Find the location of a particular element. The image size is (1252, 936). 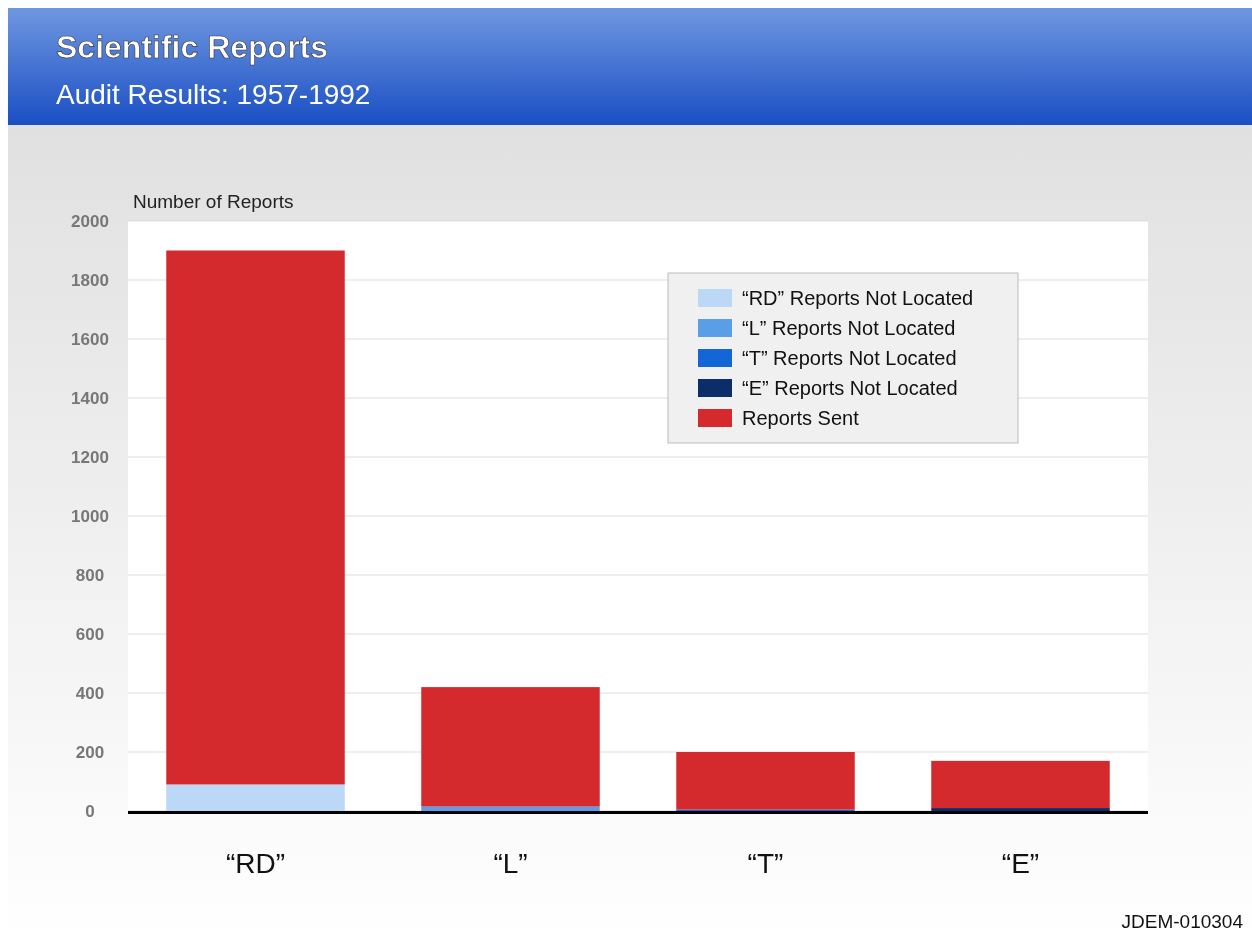

legend-label: “RD” Reports Not Located is located at coordinates (858, 298).